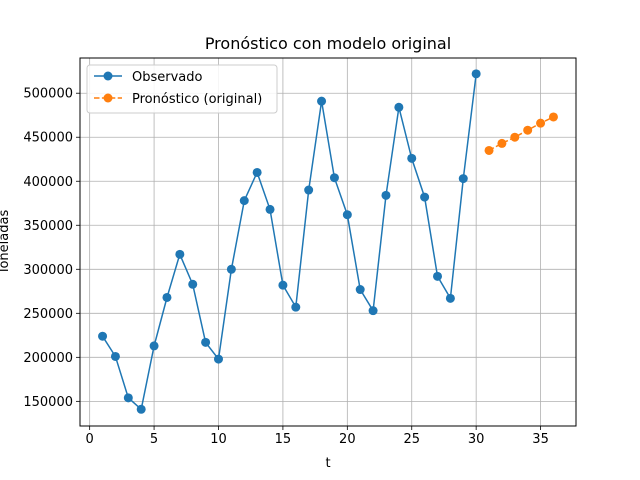 This screenshot has width=640, height=480. What do you see at coordinates (317, 436) in the screenshot?
I see `x-axis-ticks: 0 5 10 15 20 25 30 35` at bounding box center [317, 436].